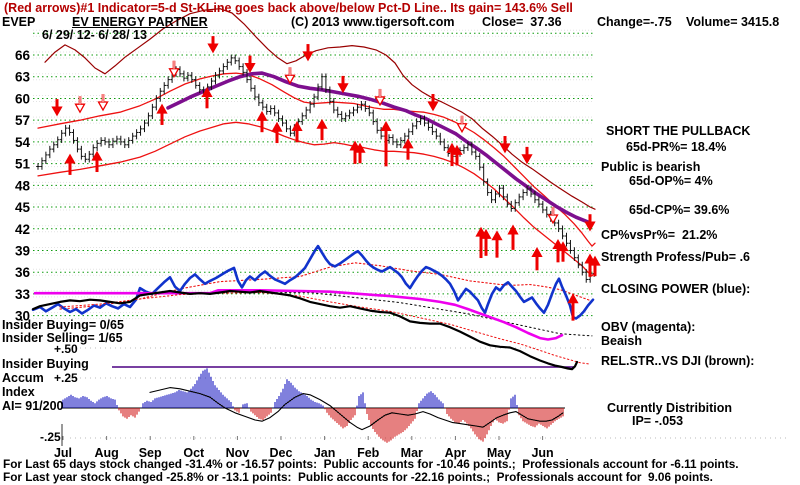 The height and width of the screenshot is (485, 800). I want to click on public-bearish-label: Public is bearish, so click(651, 167).